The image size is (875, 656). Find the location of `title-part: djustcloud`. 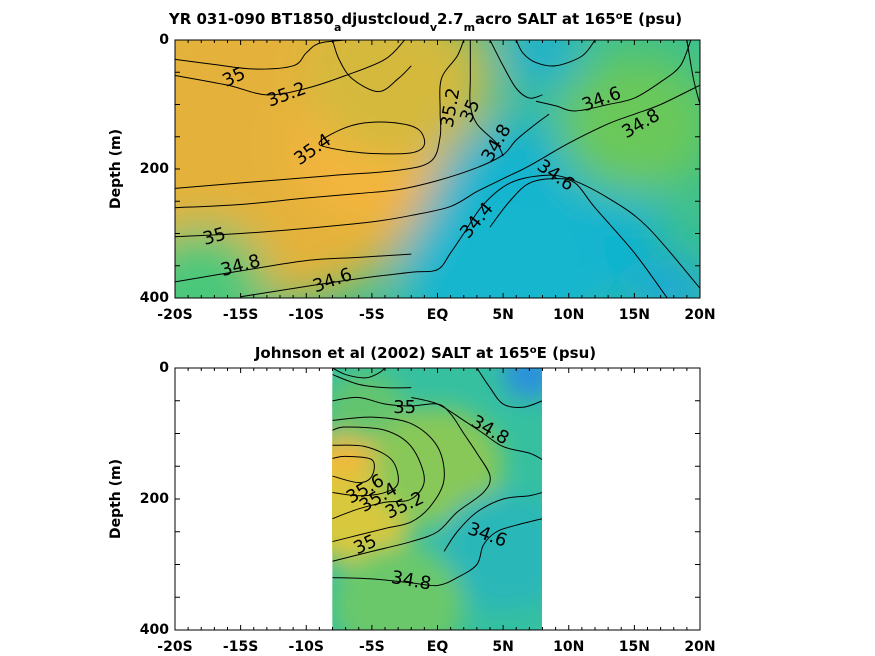

title-part: djustcloud is located at coordinates (385, 19).